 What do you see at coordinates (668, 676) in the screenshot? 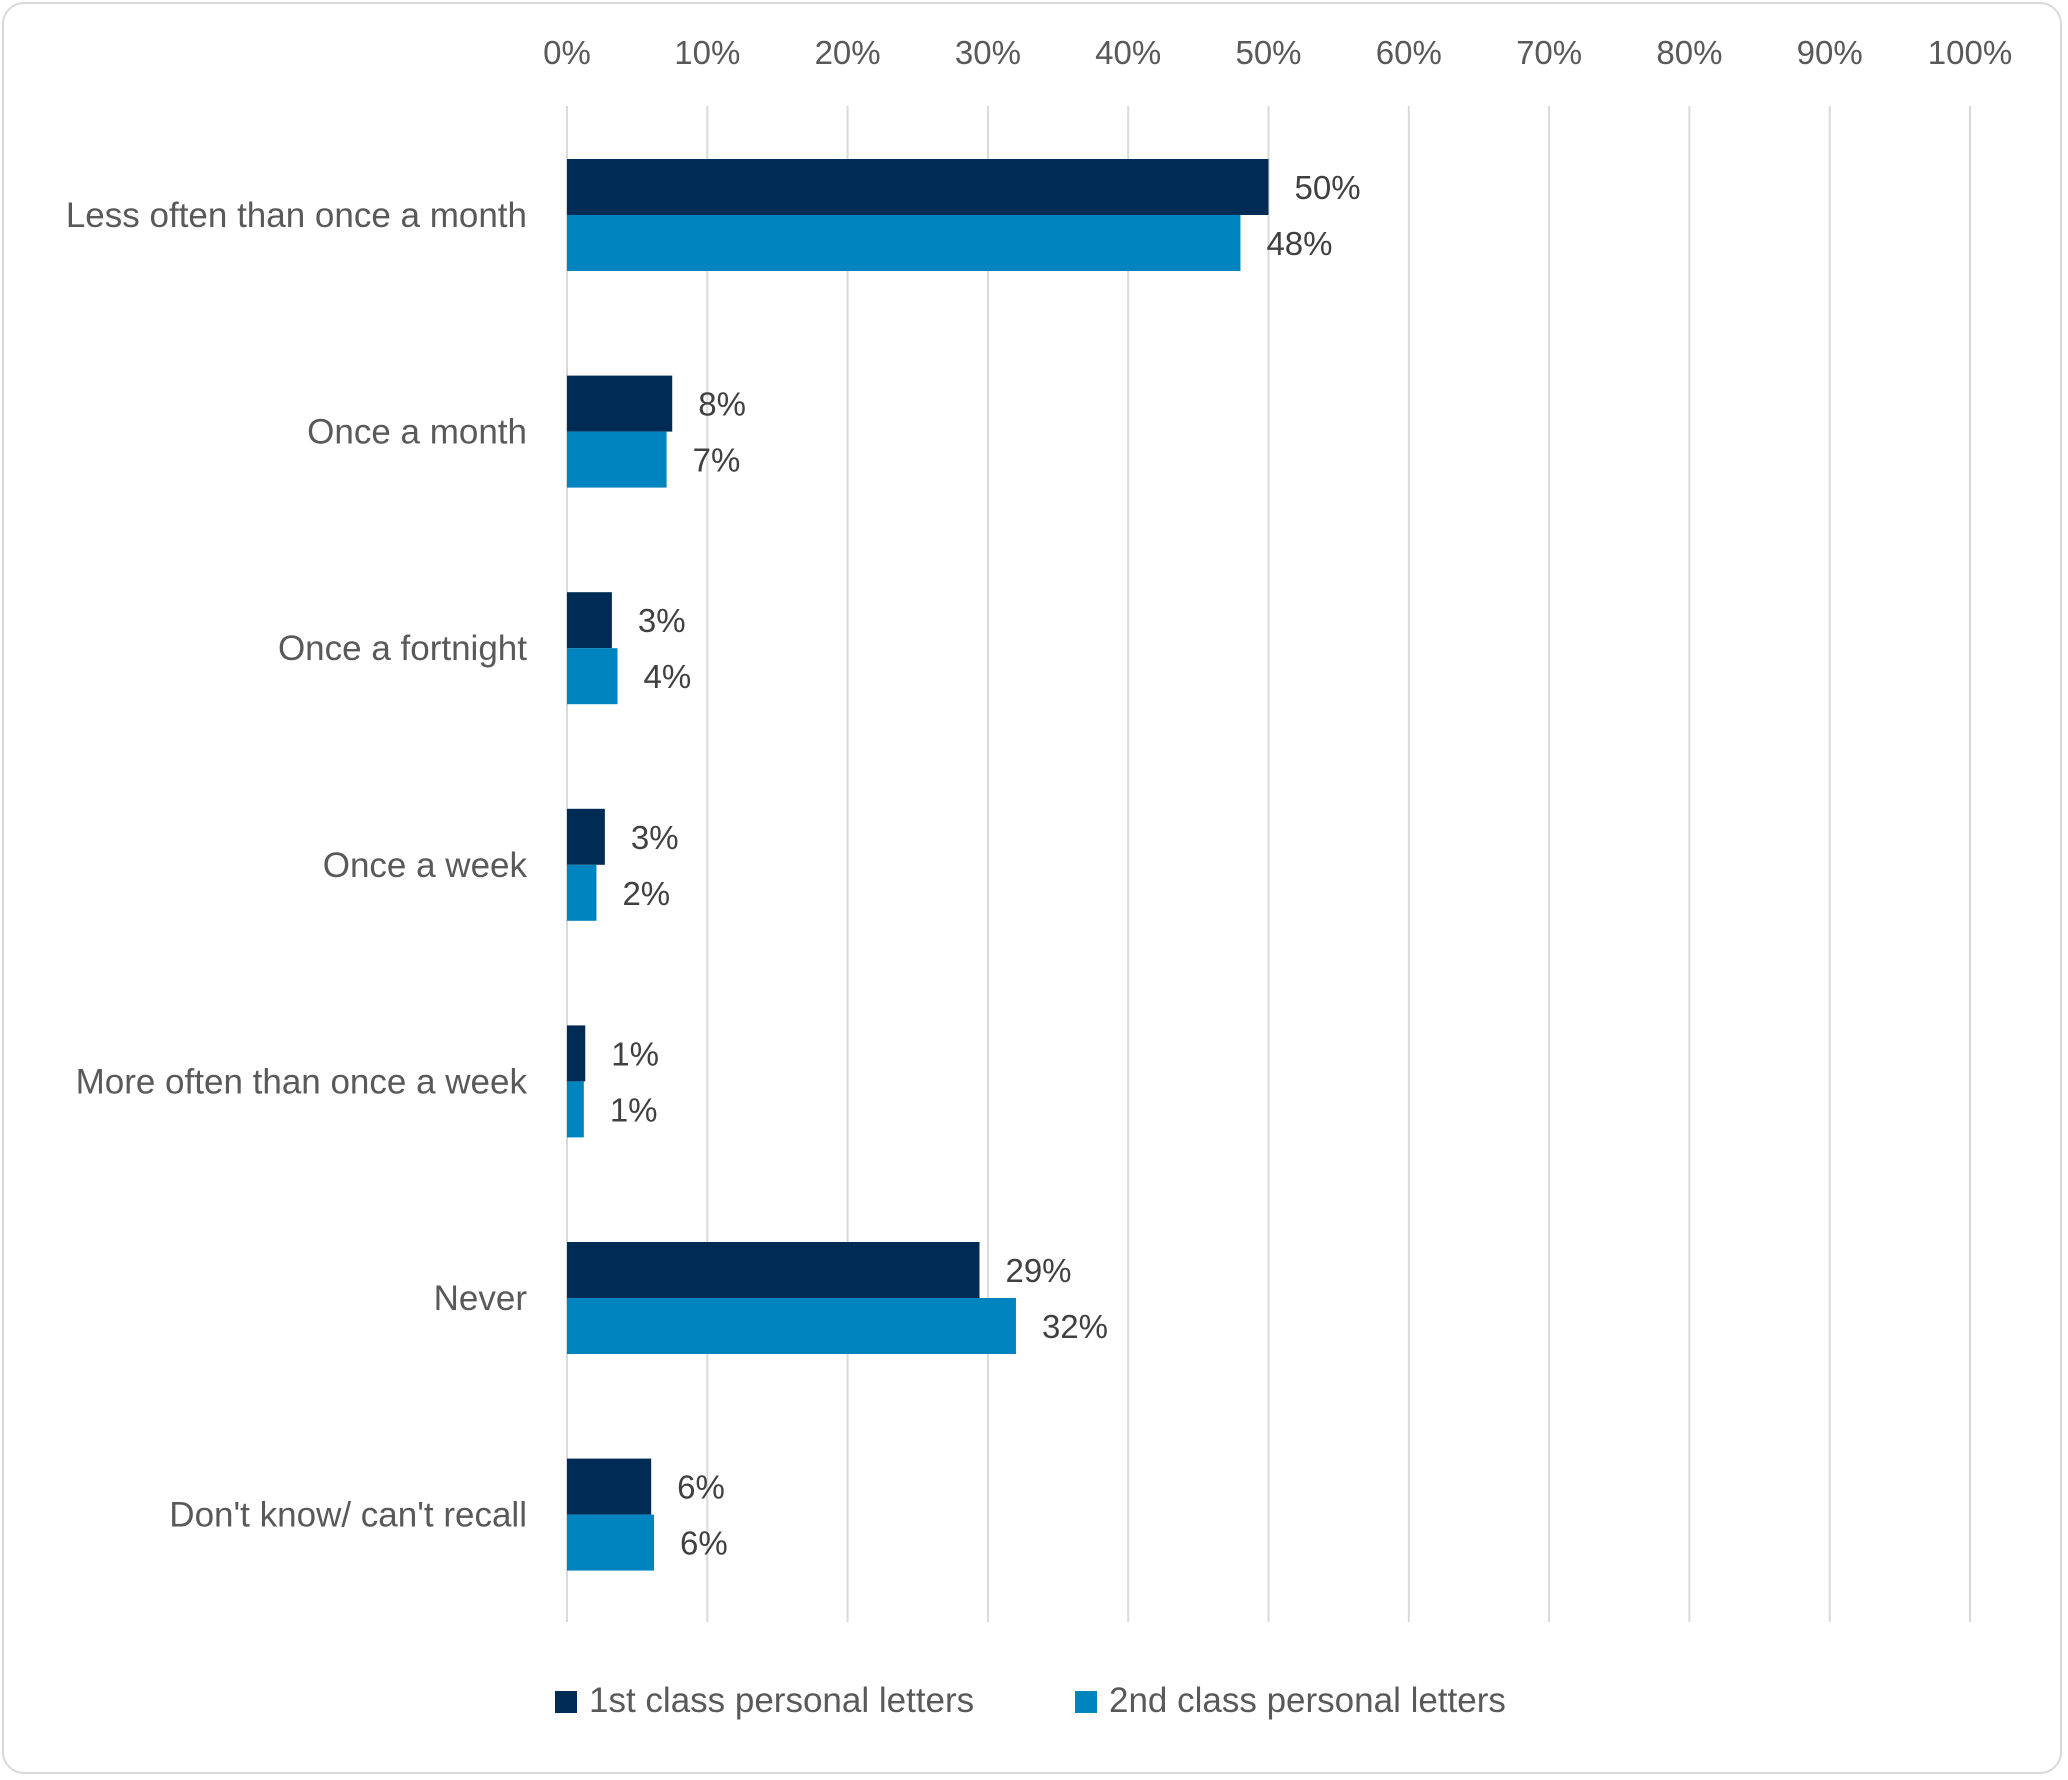
I see `data-label: 4%` at bounding box center [668, 676].